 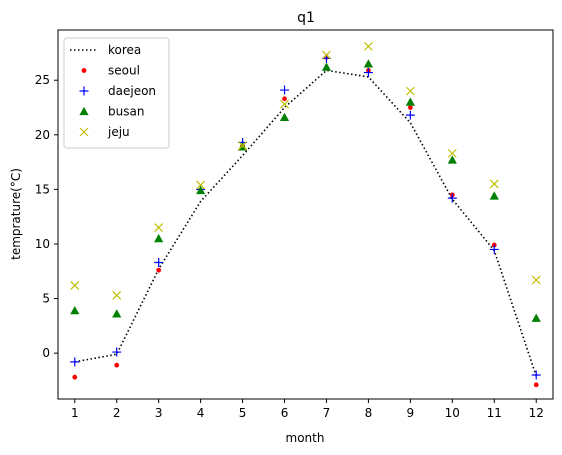 I want to click on legend-label-seoul: seoul, so click(x=124, y=71).